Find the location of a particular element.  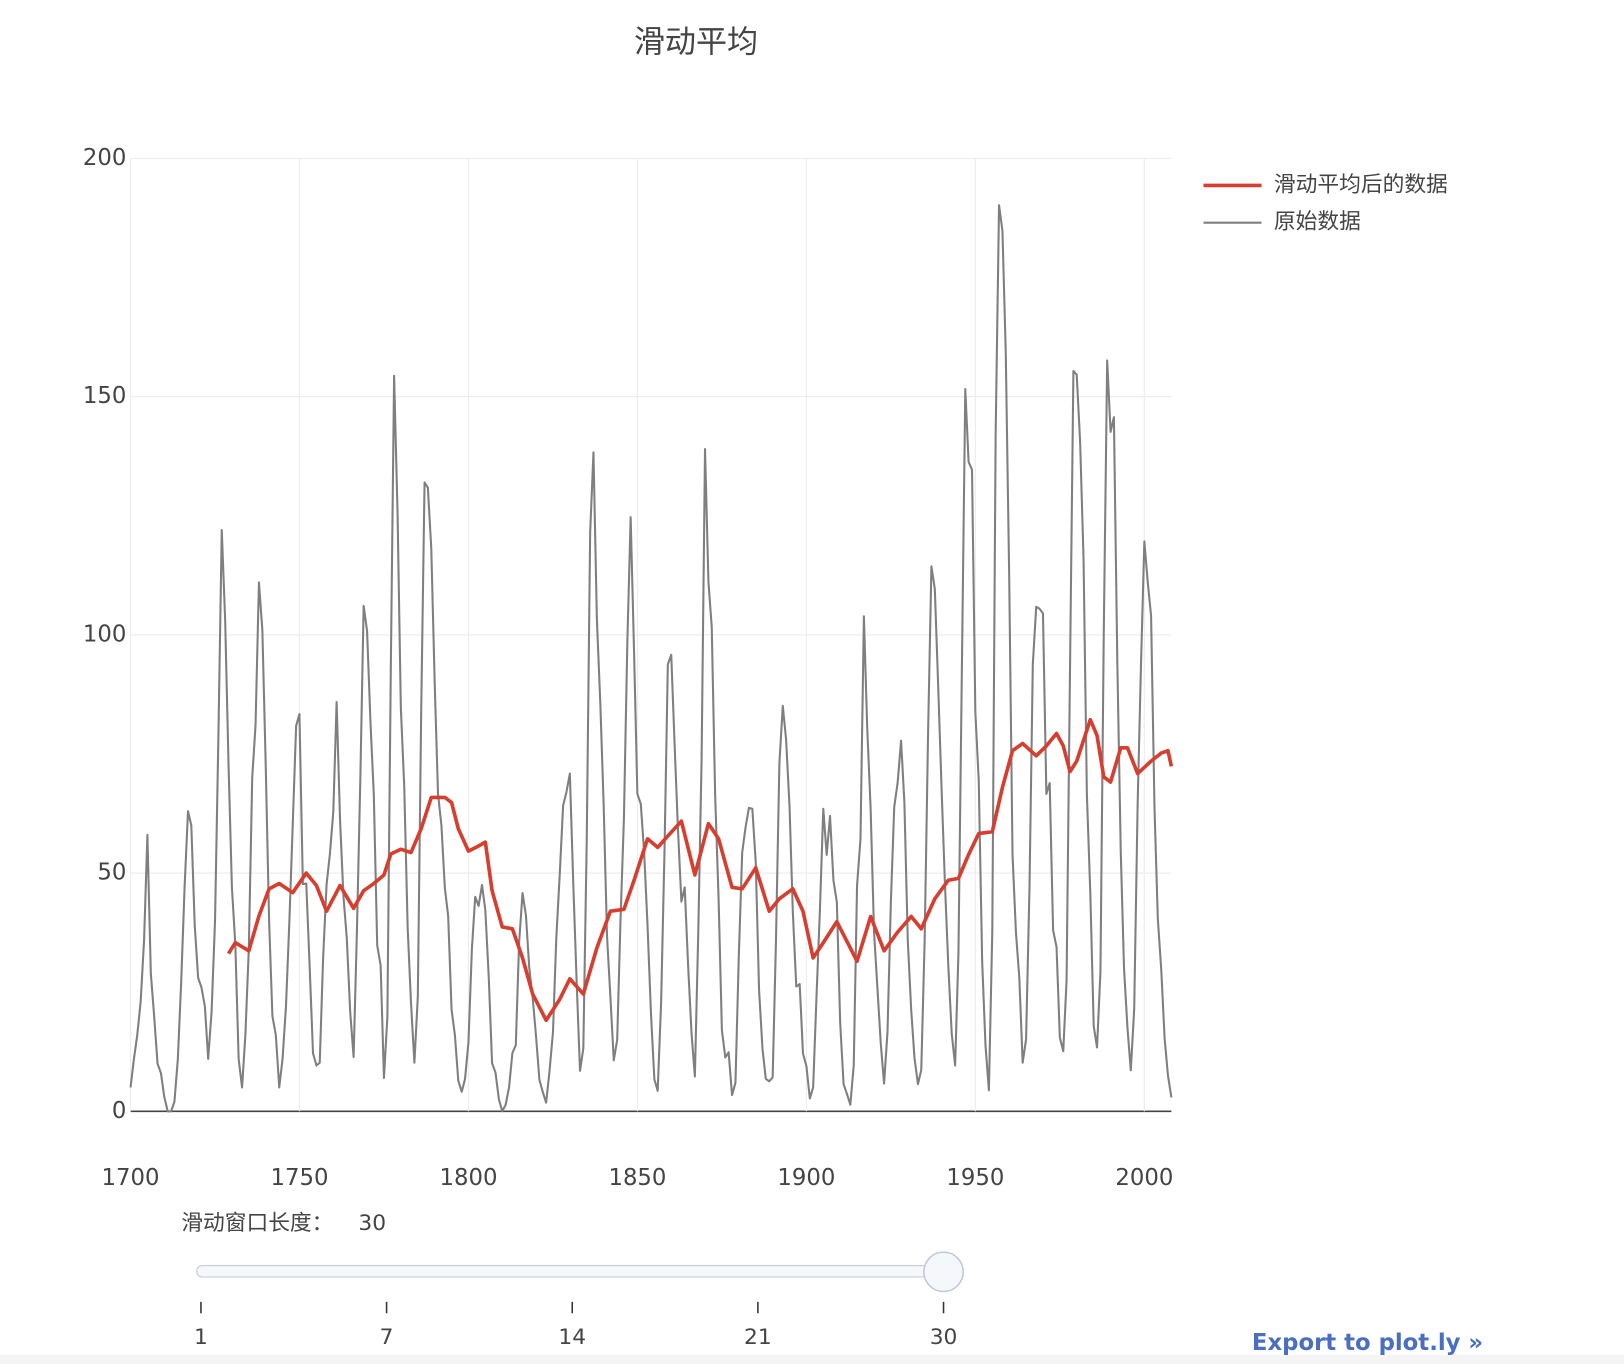

x-tick-label: 1850 is located at coordinates (637, 1178).